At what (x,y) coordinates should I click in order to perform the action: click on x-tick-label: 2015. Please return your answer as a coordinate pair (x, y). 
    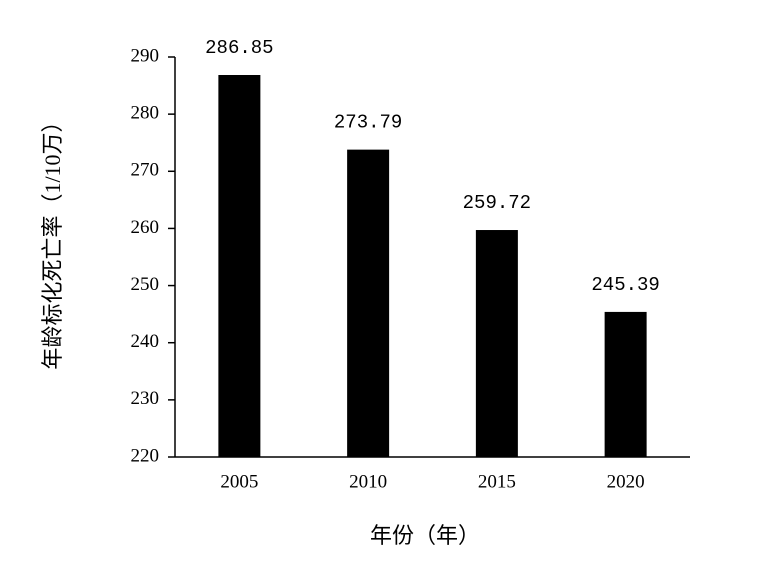
    Looking at the image, I should click on (497, 481).